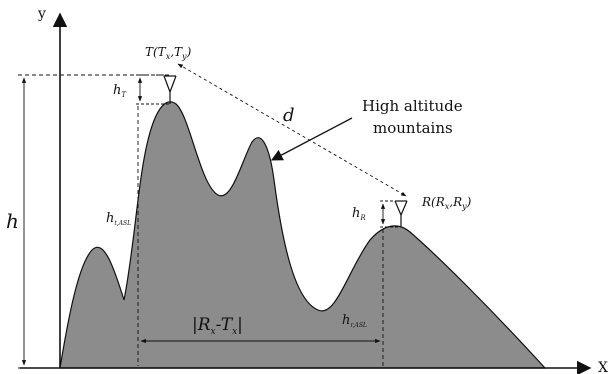 The image size is (611, 374). I want to click on hT-label: hT, so click(120, 91).